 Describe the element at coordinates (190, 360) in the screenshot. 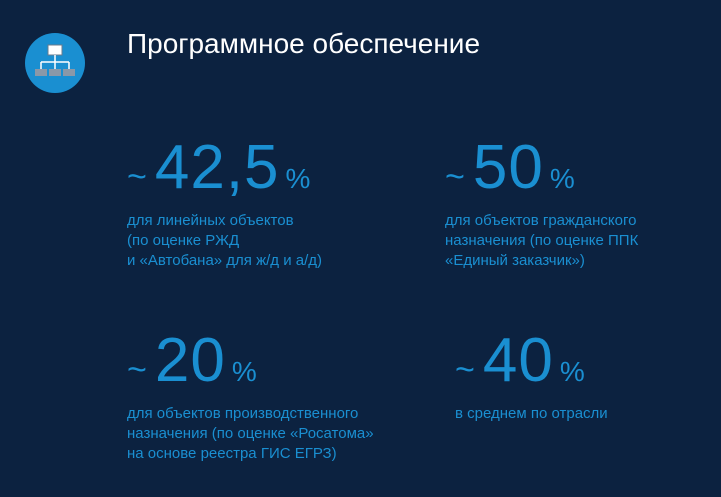

I see `stat-value: 20` at that location.